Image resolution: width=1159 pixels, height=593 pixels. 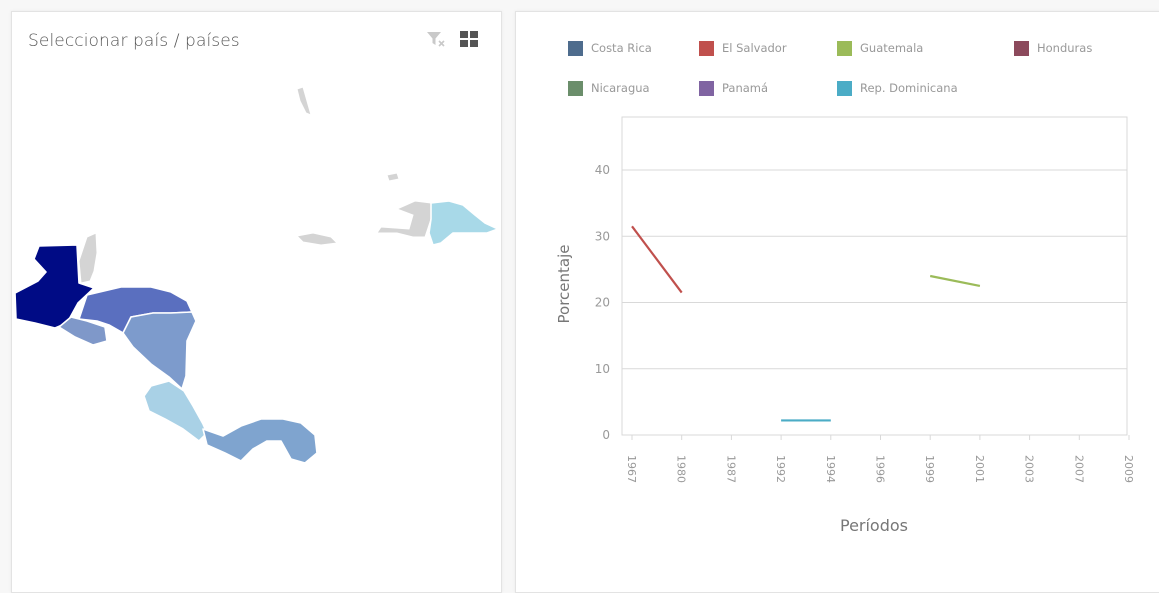 I want to click on x-tick-label: 1967, so click(x=631, y=469).